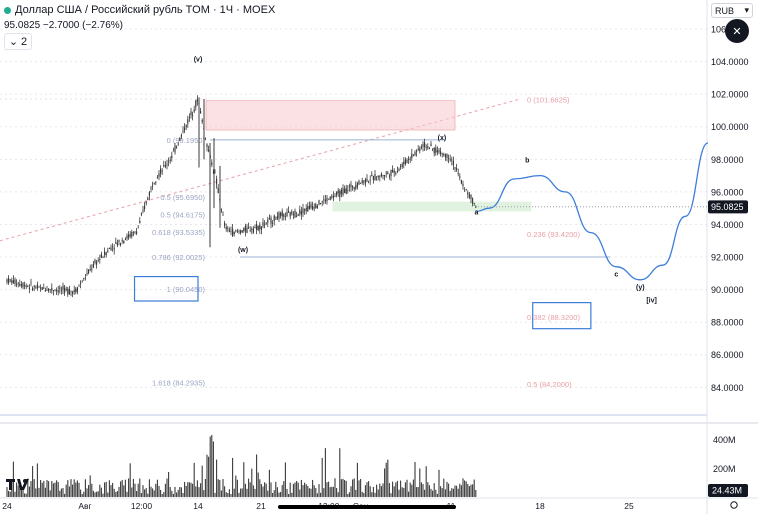  I want to click on time-scrollbar, so click(367, 507).